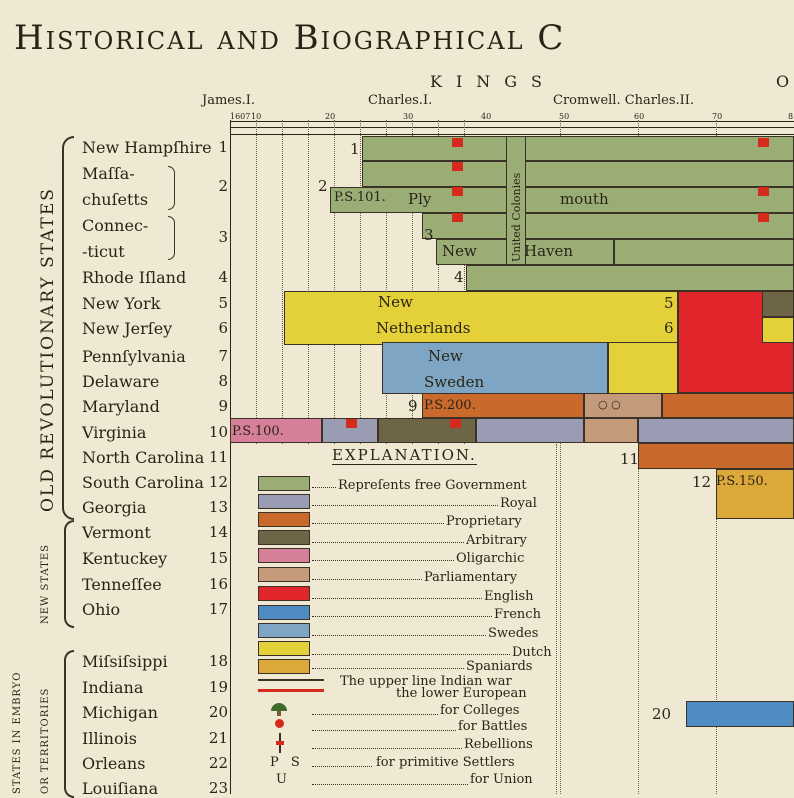 Image resolution: width=794 pixels, height=798 pixels. What do you see at coordinates (501, 779) in the screenshot?
I see `legend-union: for Union` at bounding box center [501, 779].